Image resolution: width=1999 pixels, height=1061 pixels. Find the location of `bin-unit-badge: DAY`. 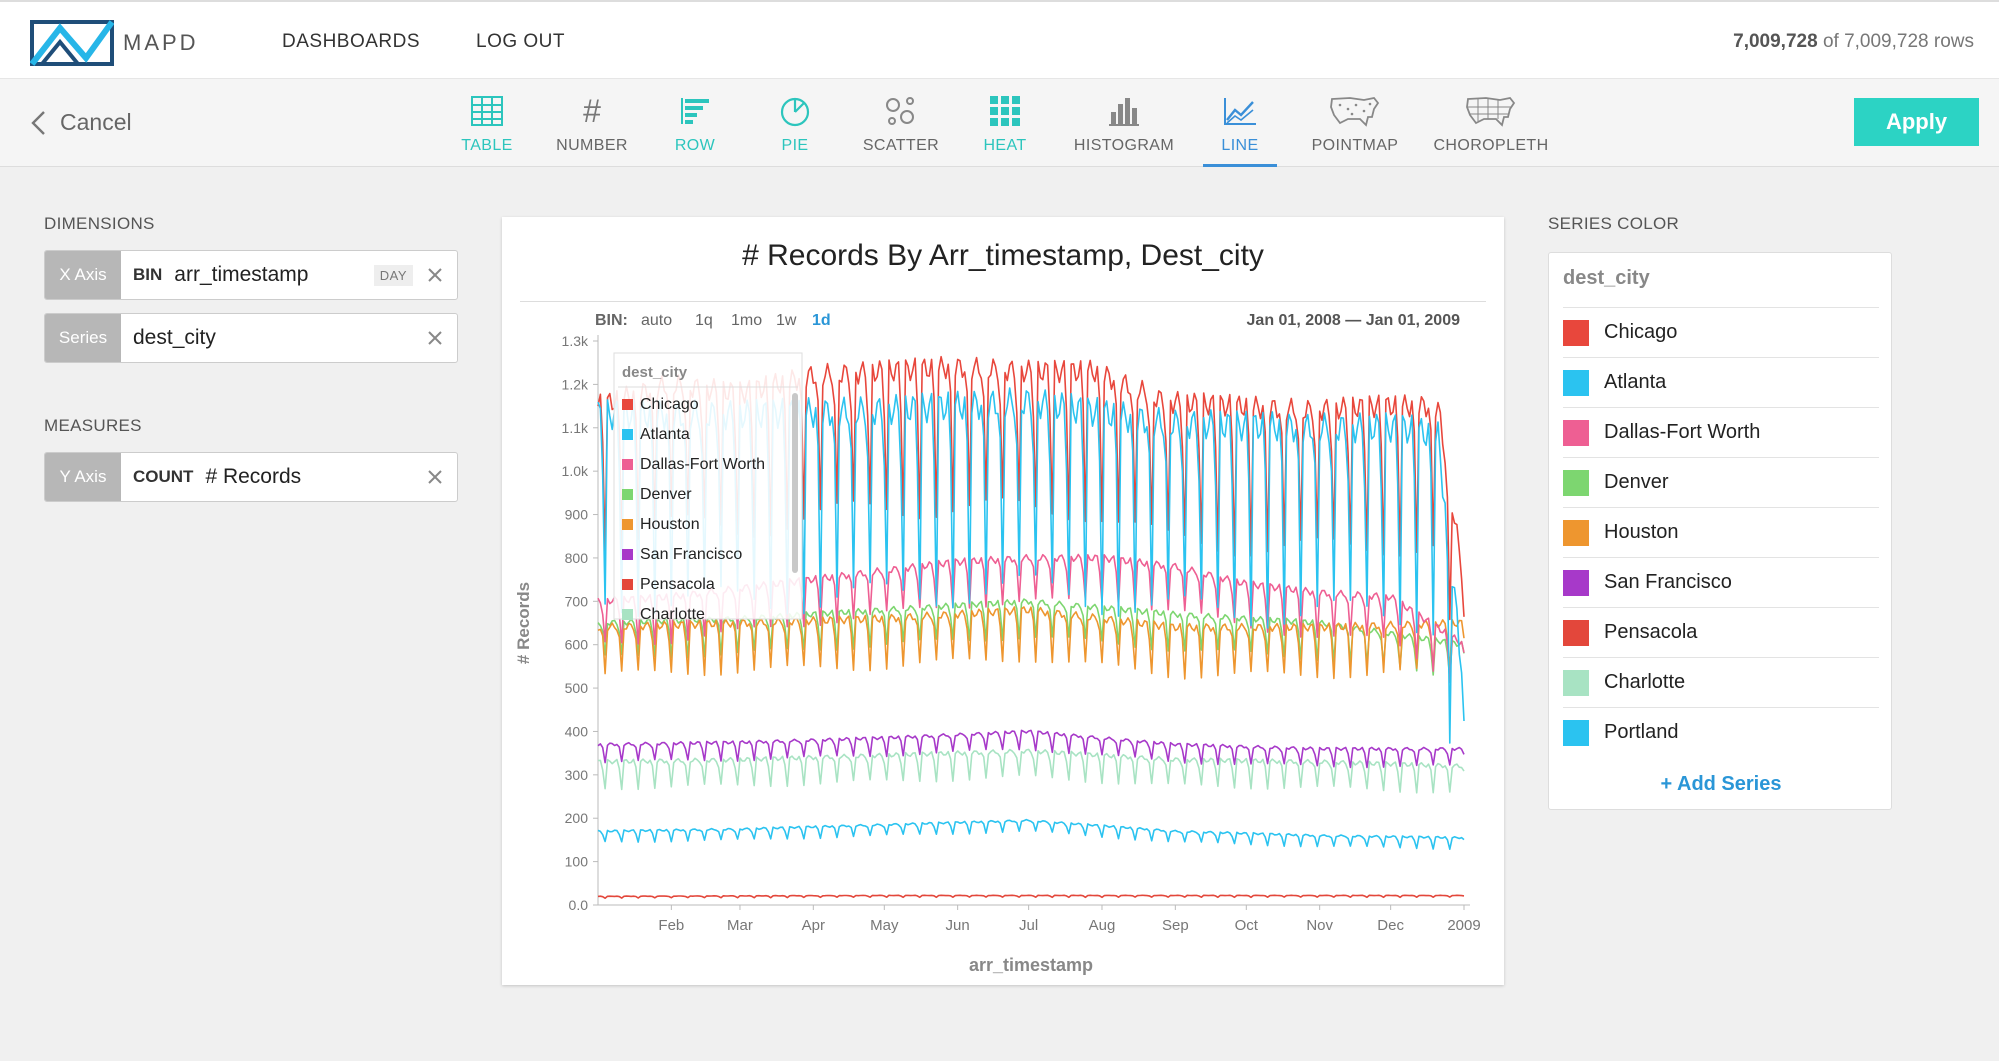

bin-unit-badge: DAY is located at coordinates (393, 275).